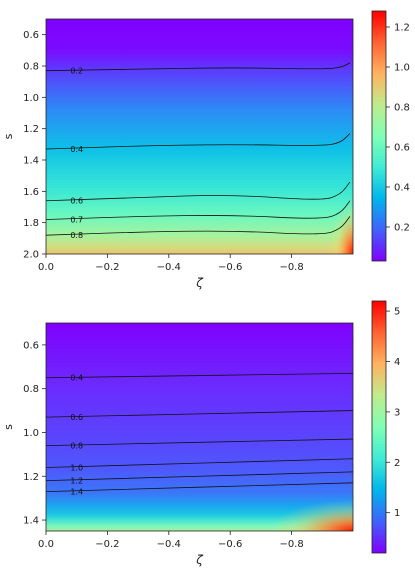 The image size is (415, 575). Describe the element at coordinates (402, 108) in the screenshot. I see `colorbar-tick-label: 0.8` at that location.